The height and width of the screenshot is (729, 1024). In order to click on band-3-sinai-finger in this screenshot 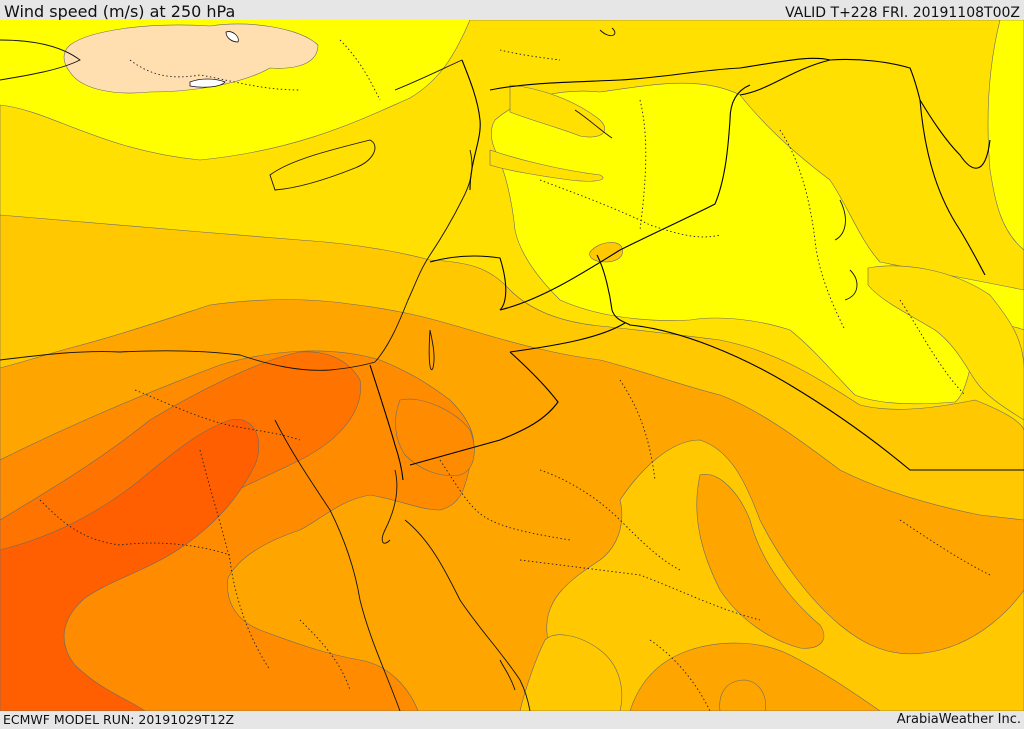, I will do `click(546, 165)`.